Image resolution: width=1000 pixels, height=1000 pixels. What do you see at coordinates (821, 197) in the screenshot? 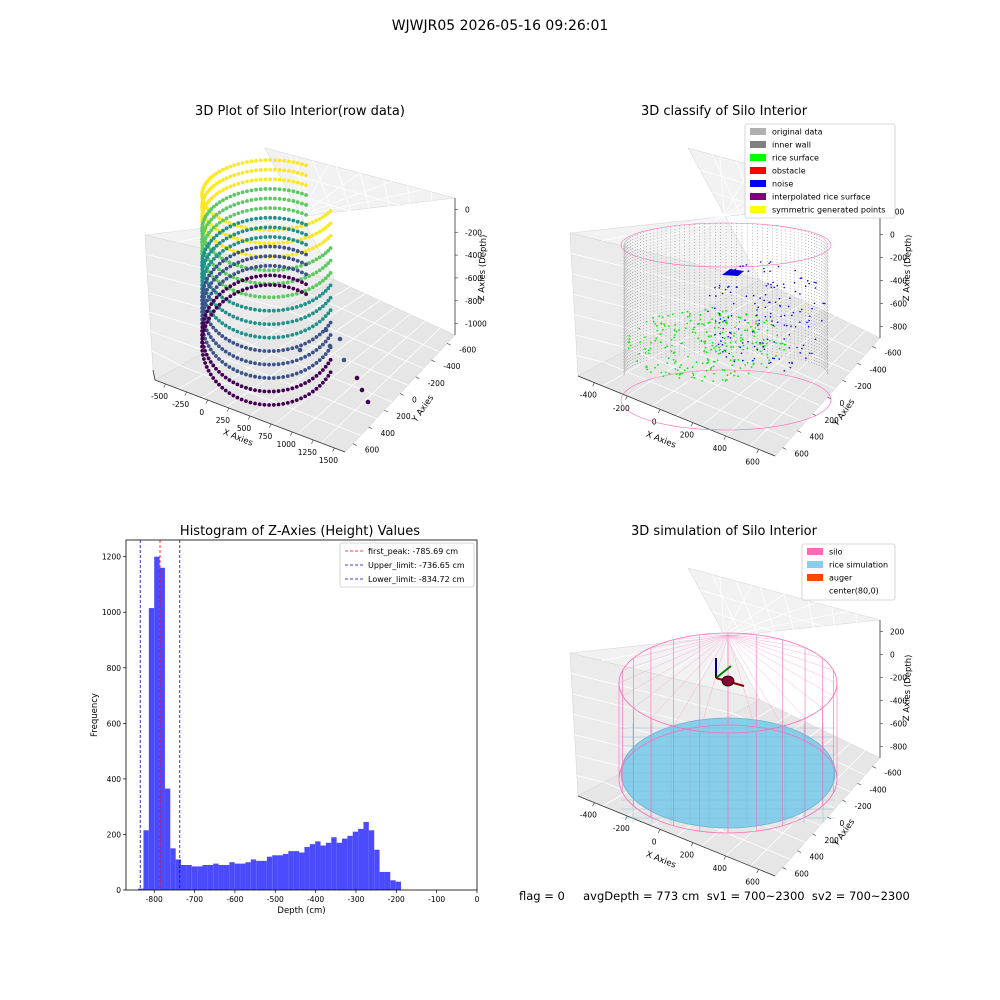
I see `cls-legend-label: interpolated rice surface` at bounding box center [821, 197].